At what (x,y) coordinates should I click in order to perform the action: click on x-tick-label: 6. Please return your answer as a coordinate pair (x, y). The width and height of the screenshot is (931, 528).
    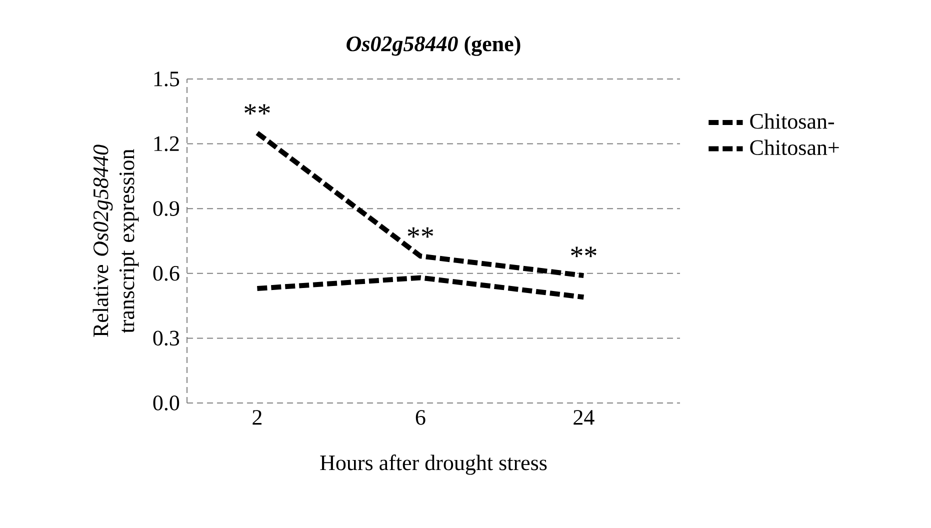
    Looking at the image, I should click on (421, 417).